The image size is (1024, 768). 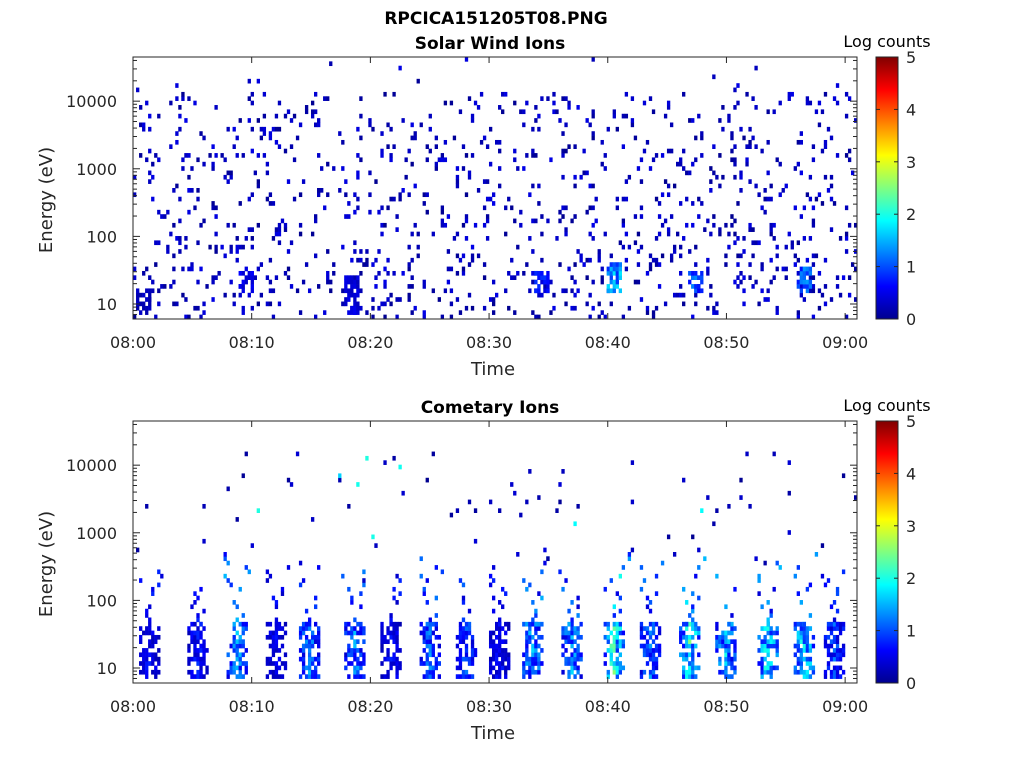 What do you see at coordinates (911, 109) in the screenshot?
I see `colorbar-tick-label: 4` at bounding box center [911, 109].